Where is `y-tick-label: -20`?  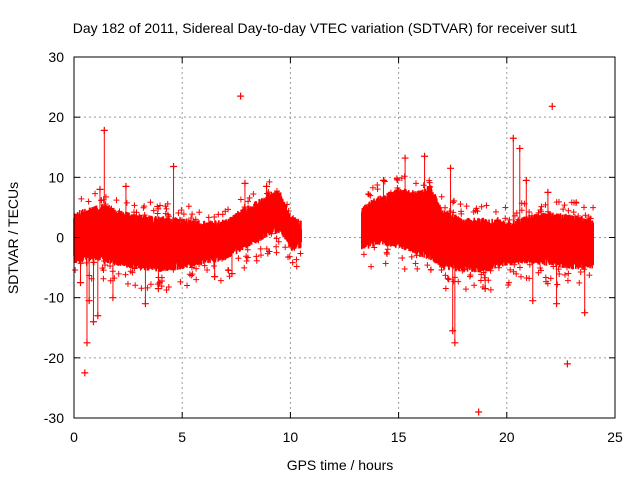 y-tick-label: -20 is located at coordinates (54, 358).